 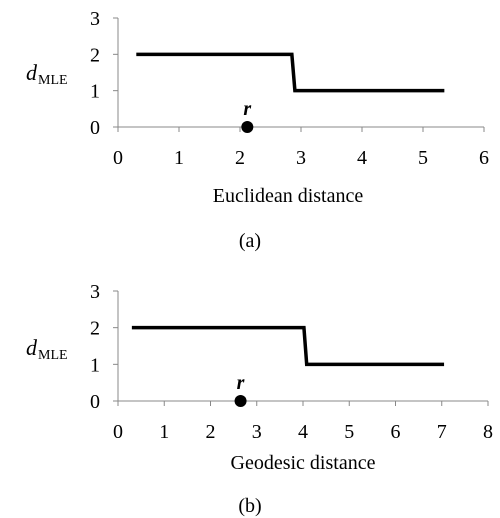 I want to click on panel-b-series-line, so click(x=288, y=346).